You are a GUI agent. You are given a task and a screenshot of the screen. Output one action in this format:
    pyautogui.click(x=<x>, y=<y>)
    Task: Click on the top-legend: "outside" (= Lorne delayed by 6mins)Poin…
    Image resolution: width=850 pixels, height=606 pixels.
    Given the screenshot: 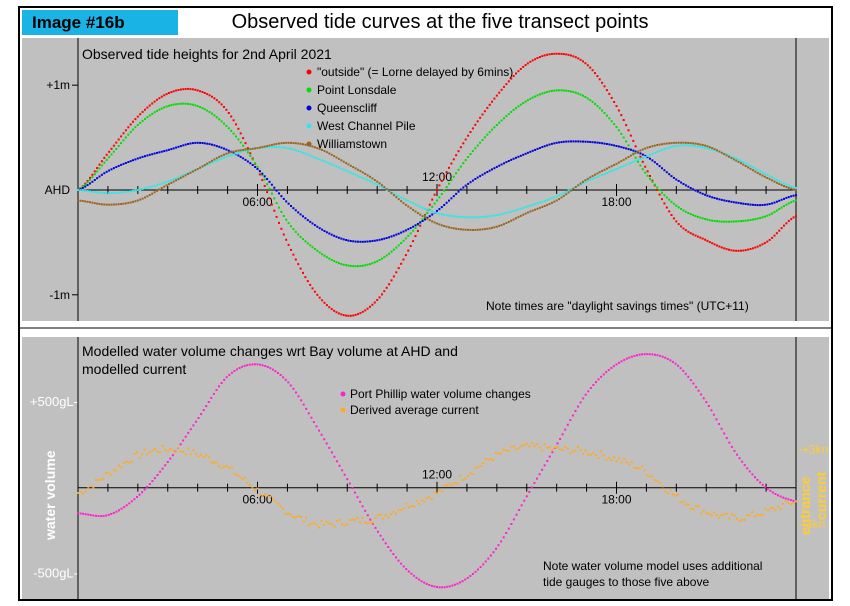 What is the action you would take?
    pyautogui.click(x=409, y=108)
    